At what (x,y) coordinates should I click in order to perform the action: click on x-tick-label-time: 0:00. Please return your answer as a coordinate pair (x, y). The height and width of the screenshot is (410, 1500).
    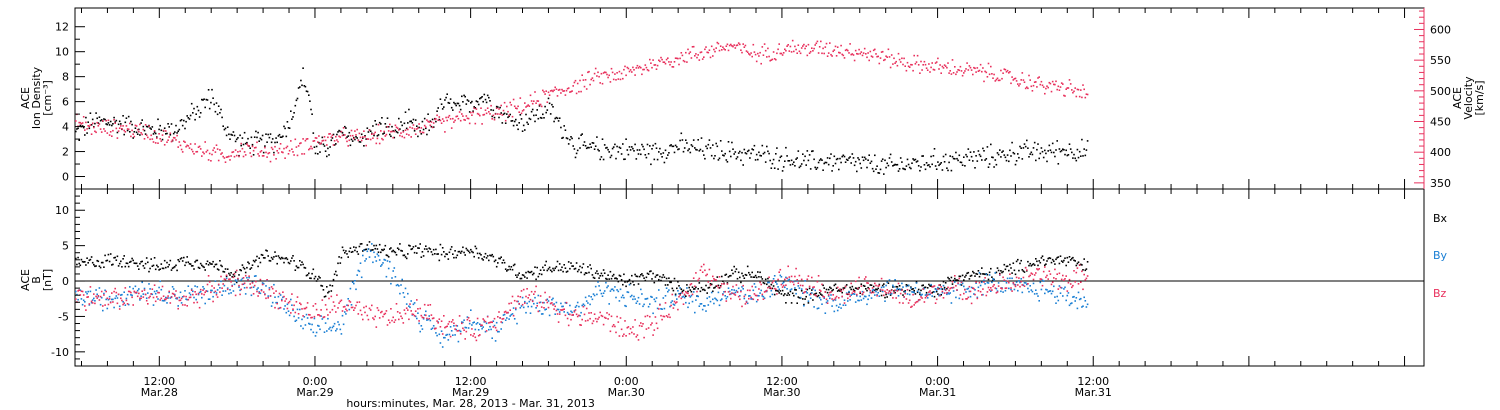
    Looking at the image, I should click on (315, 381).